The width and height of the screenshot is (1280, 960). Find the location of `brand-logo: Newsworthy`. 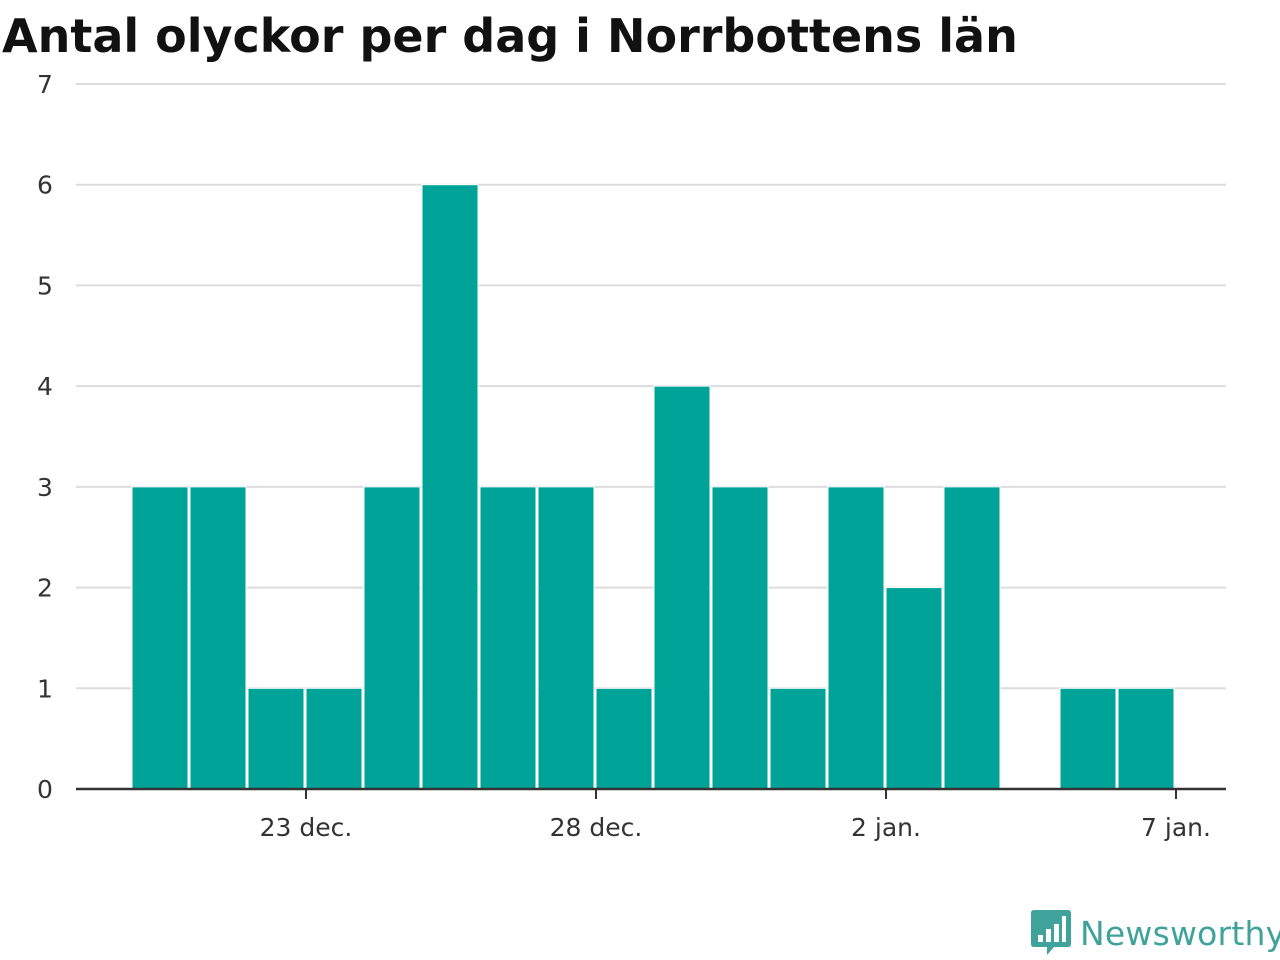

brand-logo: Newsworthy is located at coordinates (1155, 933).